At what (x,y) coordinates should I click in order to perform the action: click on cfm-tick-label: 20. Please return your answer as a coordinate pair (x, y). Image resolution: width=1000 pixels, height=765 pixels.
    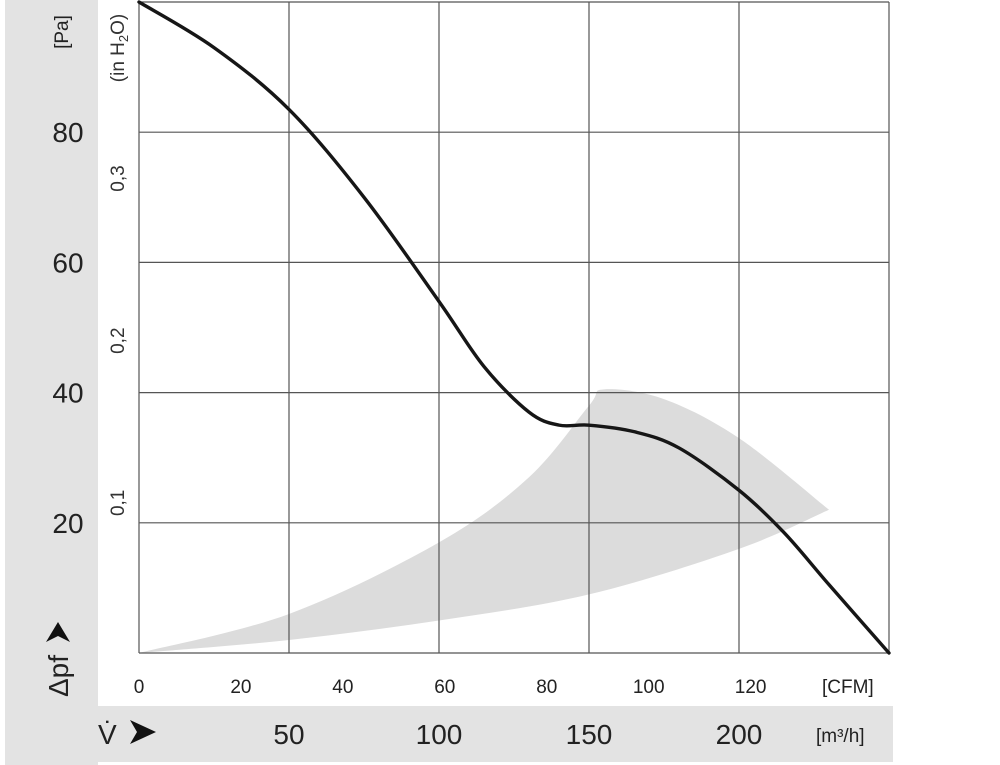
    Looking at the image, I should click on (240, 687).